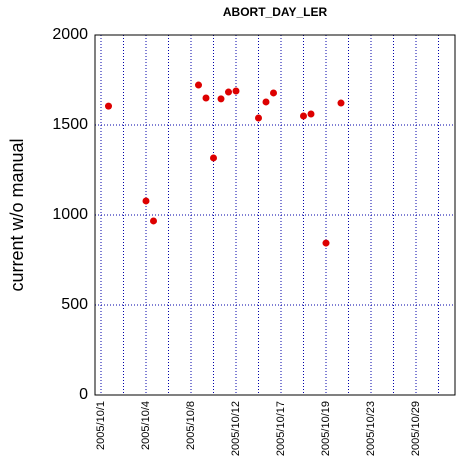 This screenshot has width=463, height=465. What do you see at coordinates (101, 425) in the screenshot?
I see `x-tick-label: 2005/10/1` at bounding box center [101, 425].